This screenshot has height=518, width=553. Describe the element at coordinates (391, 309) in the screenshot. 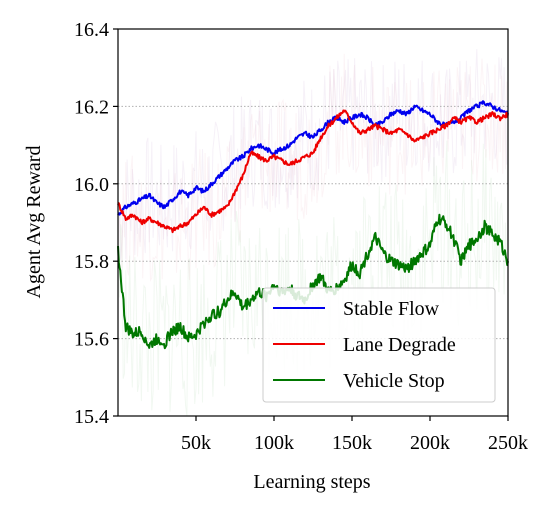

I see `legend-label: Stable Flow` at that location.